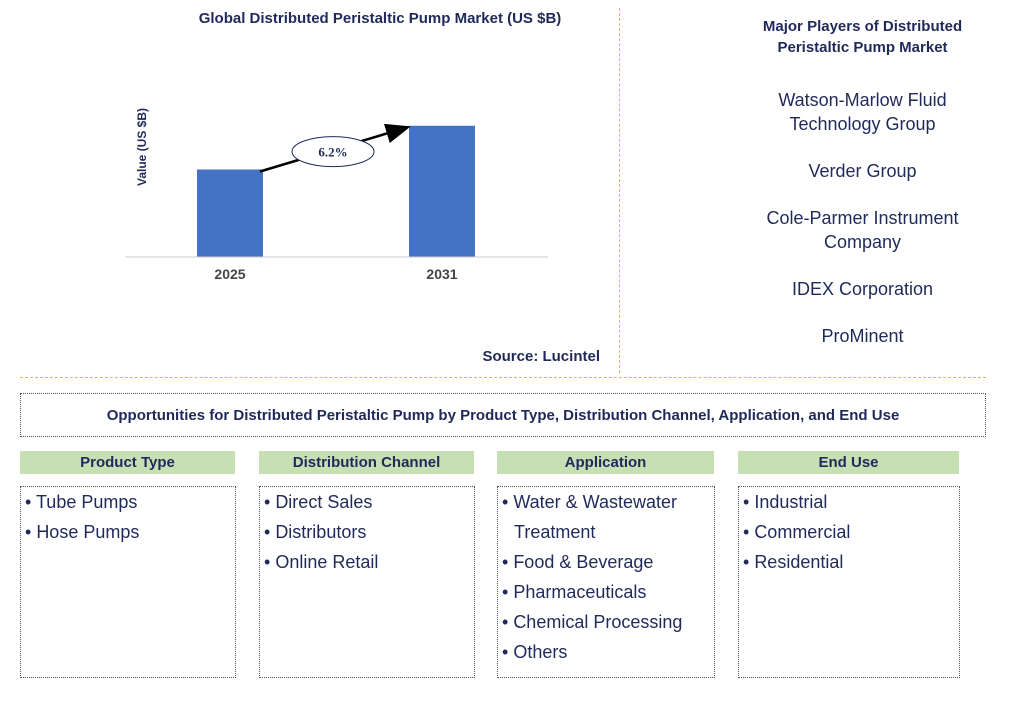 Image resolution: width=1009 pixels, height=705 pixels. Describe the element at coordinates (619, 190) in the screenshot. I see `vertical-divider` at that location.